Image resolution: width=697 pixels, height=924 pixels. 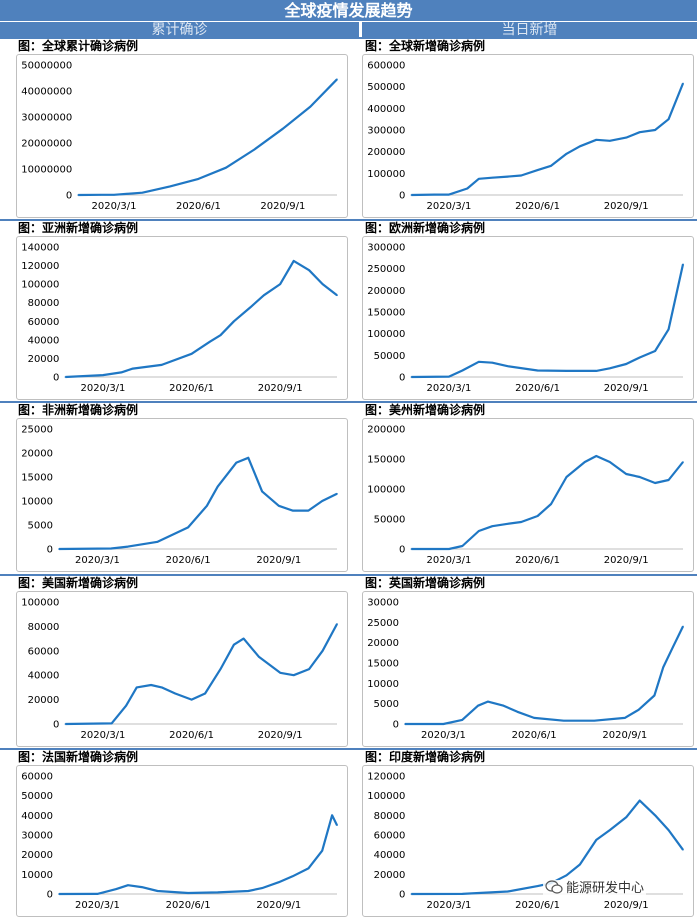 I want to click on y-tick-label: 30000000, so click(x=46, y=118).